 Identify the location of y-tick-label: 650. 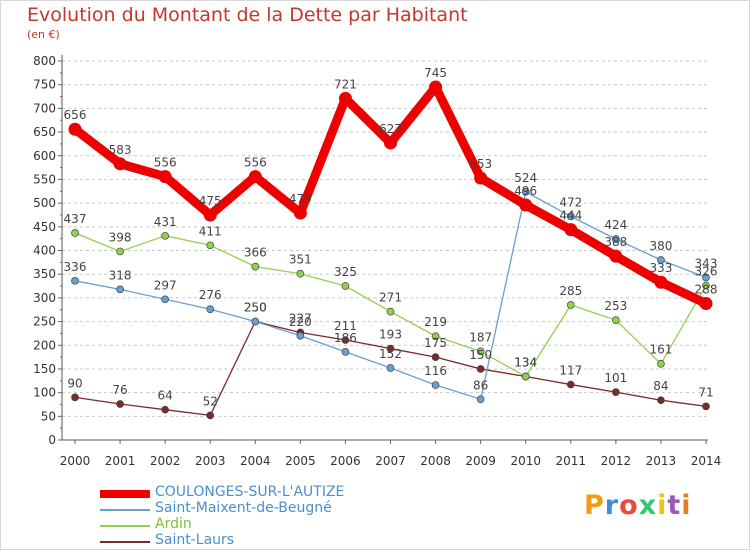
(44, 132).